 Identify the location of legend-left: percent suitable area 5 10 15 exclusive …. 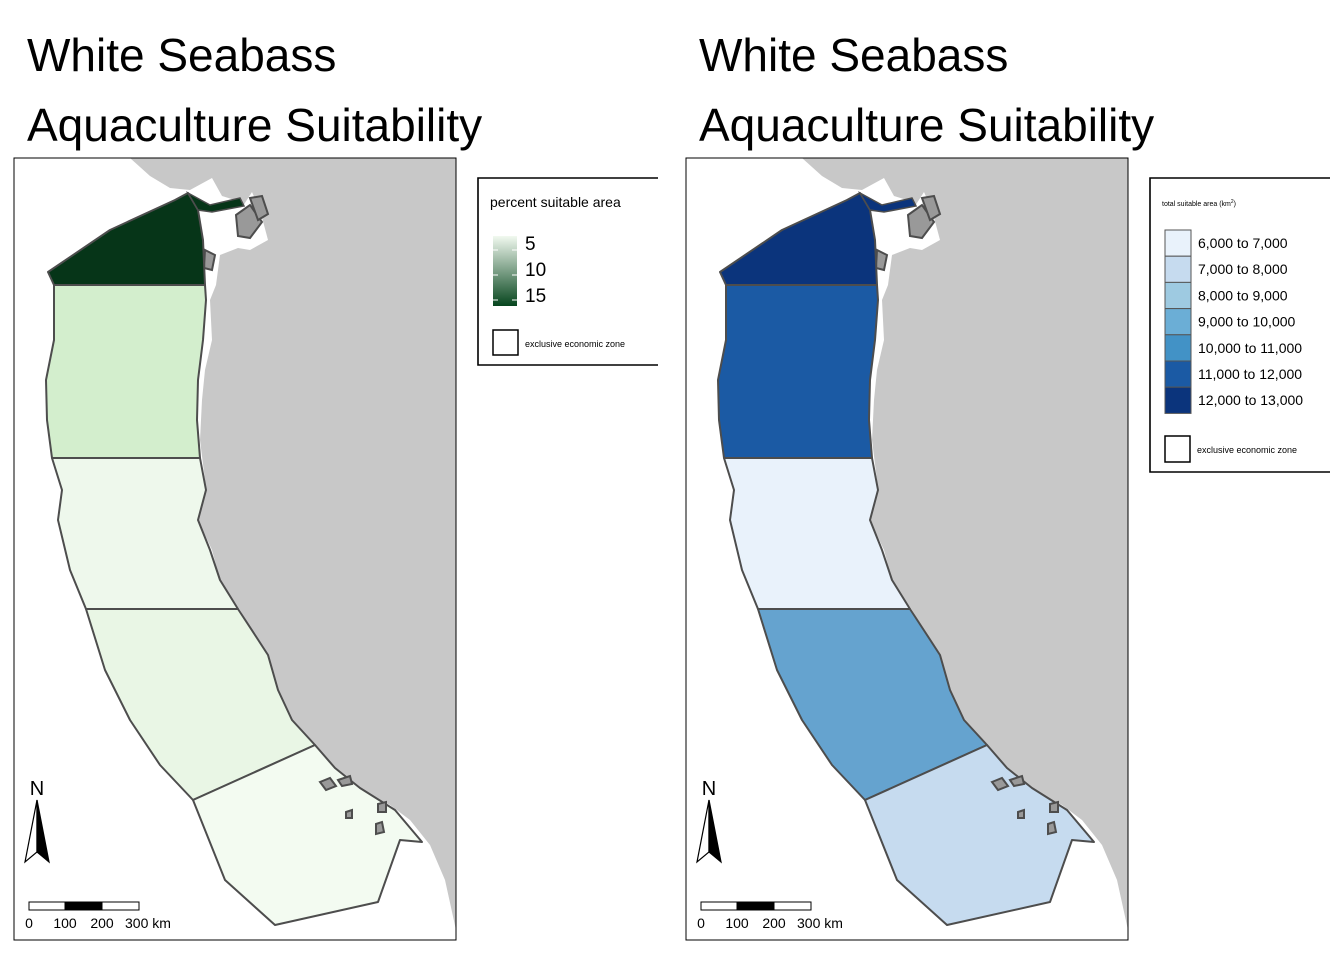
(567, 271).